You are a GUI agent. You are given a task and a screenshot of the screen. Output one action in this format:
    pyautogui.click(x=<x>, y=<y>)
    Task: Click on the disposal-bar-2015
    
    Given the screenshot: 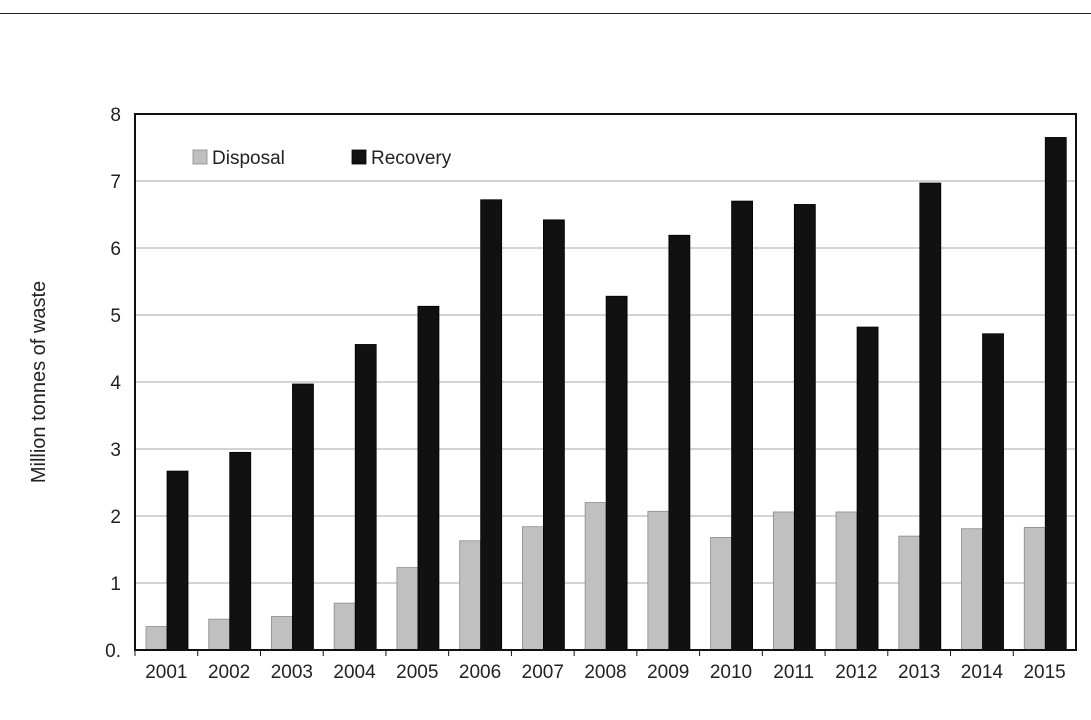 What is the action you would take?
    pyautogui.click(x=1034, y=588)
    